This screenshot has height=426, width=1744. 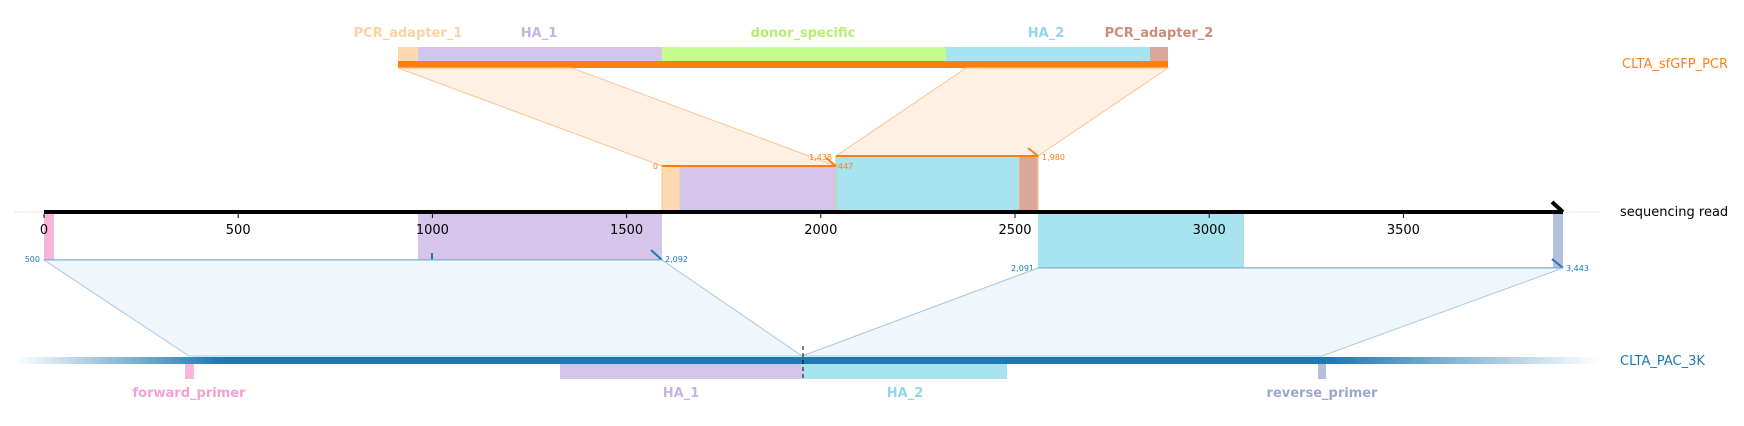 What do you see at coordinates (671, 189) in the screenshot?
I see `read-pcr-adapter-1-region` at bounding box center [671, 189].